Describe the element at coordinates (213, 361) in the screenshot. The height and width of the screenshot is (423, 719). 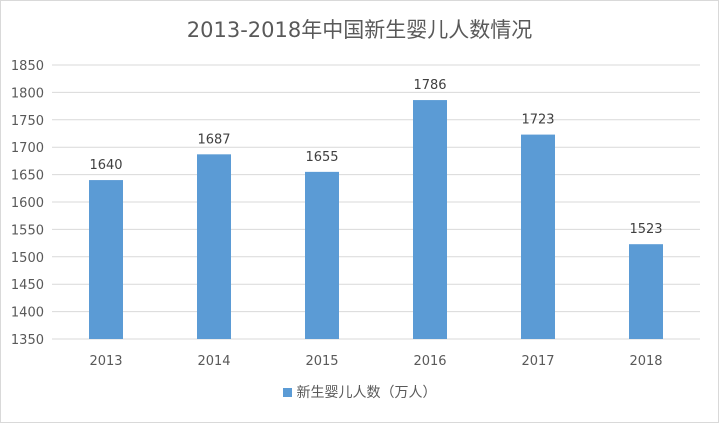
I see `x-tick-label: 2014` at that location.